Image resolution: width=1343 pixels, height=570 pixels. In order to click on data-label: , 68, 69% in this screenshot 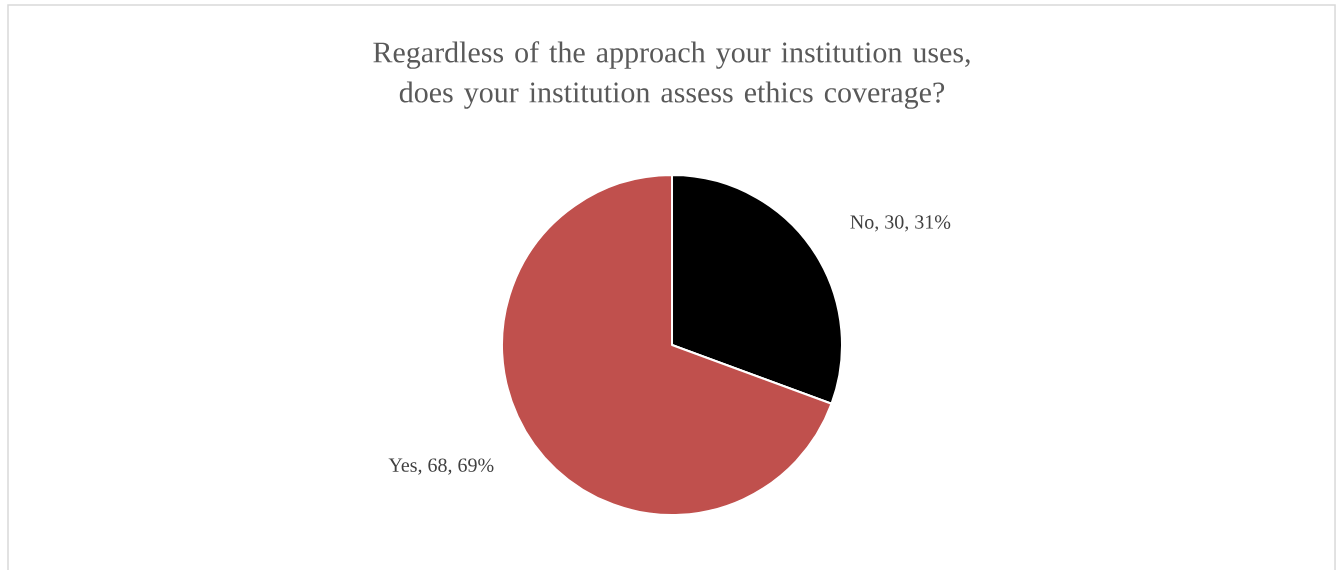, I will do `click(456, 466)`.